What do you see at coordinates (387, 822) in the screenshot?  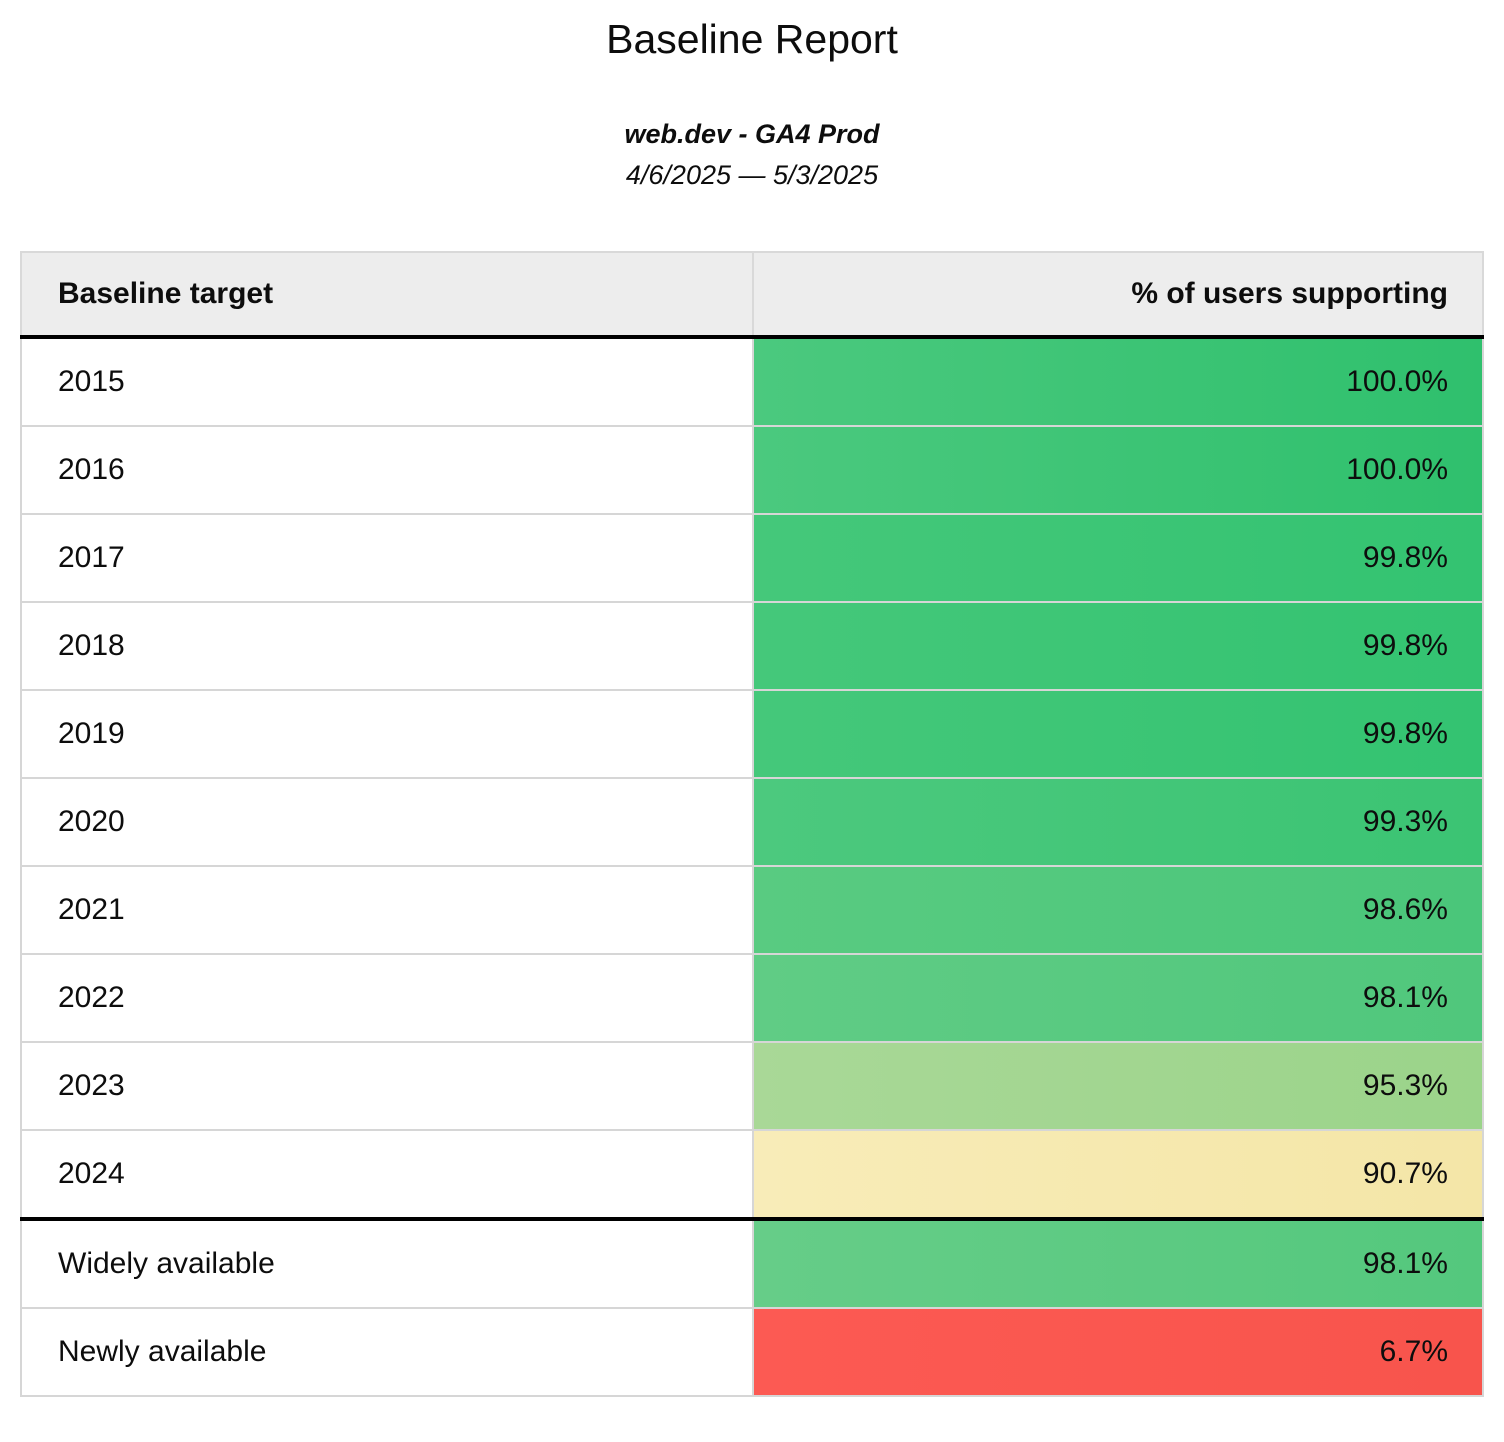 I see `baseline-target-cell: 2020` at bounding box center [387, 822].